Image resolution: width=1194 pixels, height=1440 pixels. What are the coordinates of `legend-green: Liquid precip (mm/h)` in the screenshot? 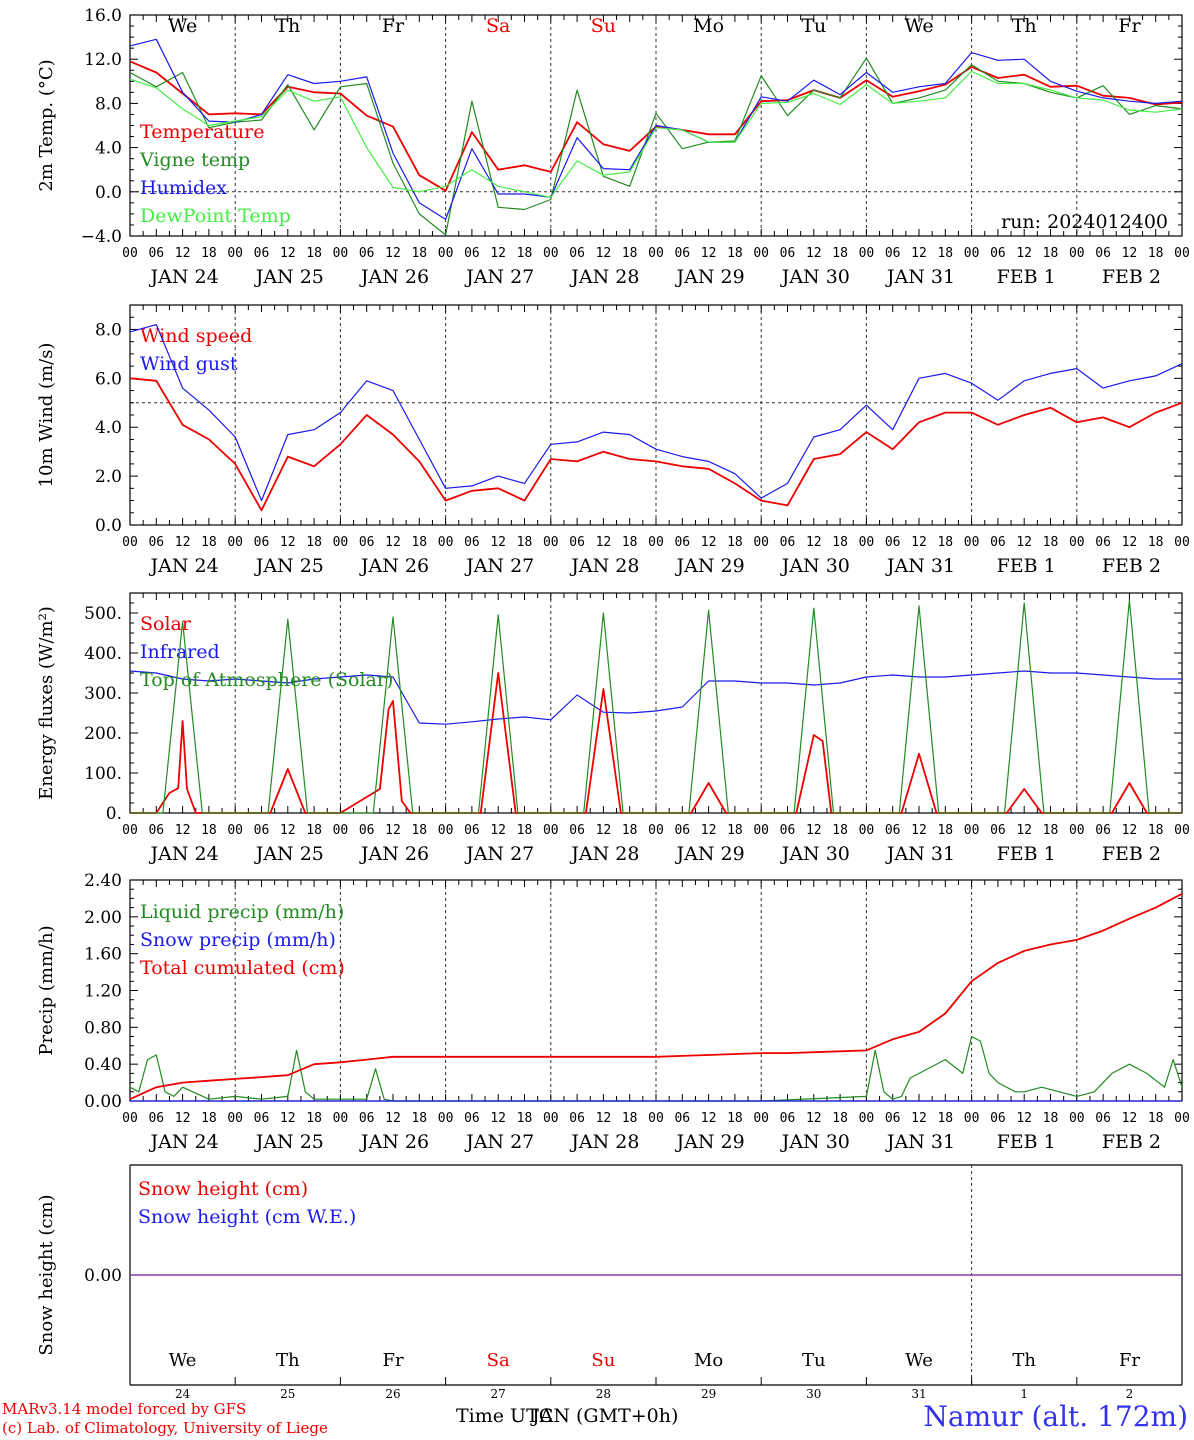 It's located at (242, 912).